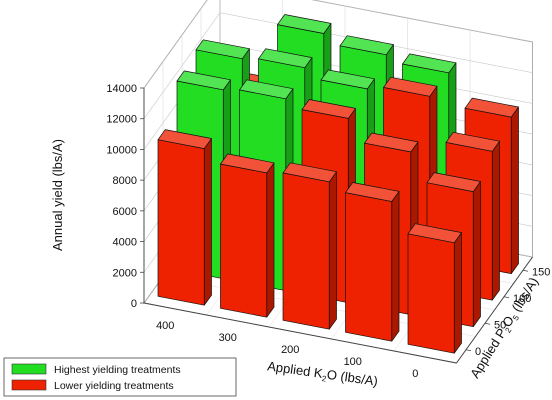  I want to click on p2o5-axis-line, so click(494, 310).